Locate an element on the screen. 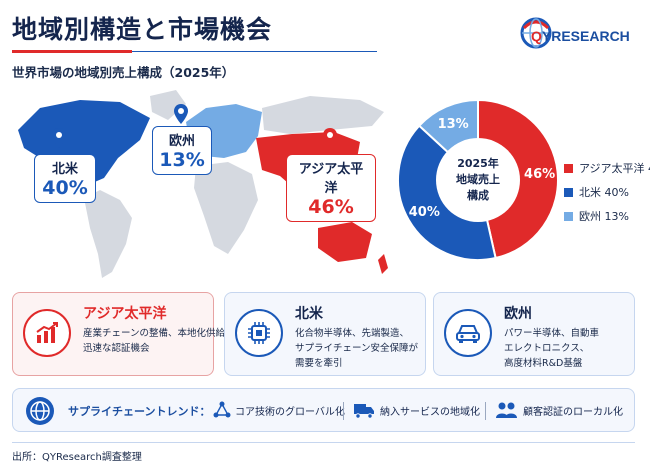 The image size is (650, 473). growth-chart-icon is located at coordinates (47, 333).